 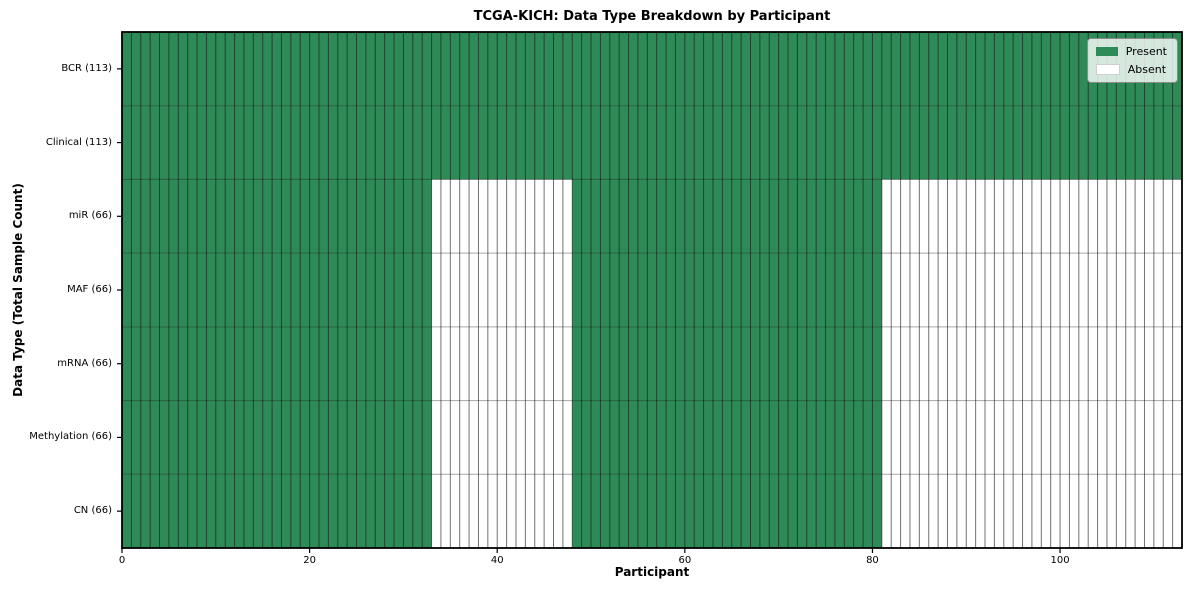 I want to click on y-tick-label: MAF (66), so click(x=89, y=289).